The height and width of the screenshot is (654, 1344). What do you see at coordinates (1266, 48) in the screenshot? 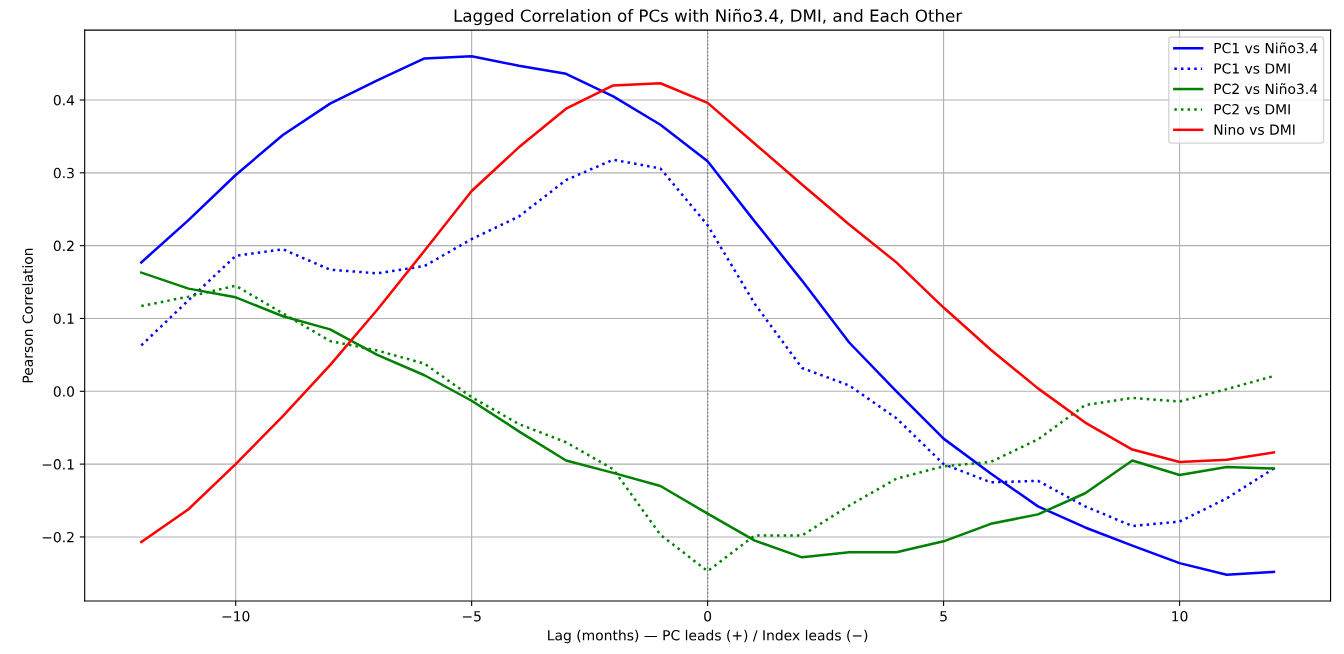
I see `legend-label: PC1 vs Niño3.4` at bounding box center [1266, 48].